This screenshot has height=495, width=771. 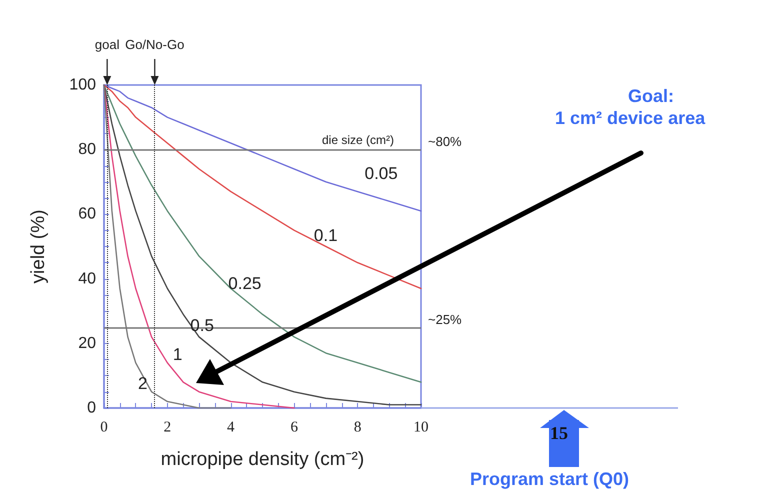 What do you see at coordinates (445, 142) in the screenshot?
I see `ref-line-label: ~80%` at bounding box center [445, 142].